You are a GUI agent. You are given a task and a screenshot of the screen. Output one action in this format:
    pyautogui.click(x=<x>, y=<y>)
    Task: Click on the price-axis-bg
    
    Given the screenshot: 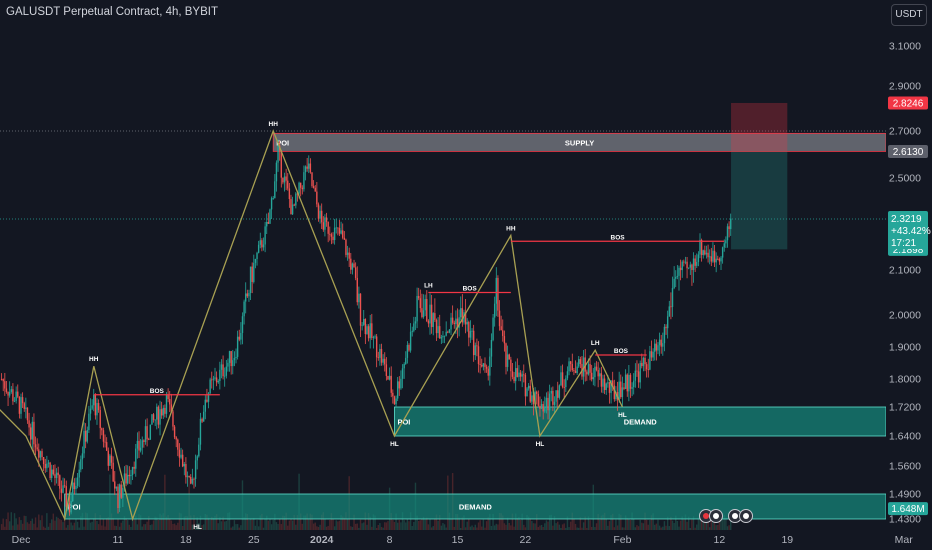 What is the action you would take?
    pyautogui.click(x=909, y=275)
    